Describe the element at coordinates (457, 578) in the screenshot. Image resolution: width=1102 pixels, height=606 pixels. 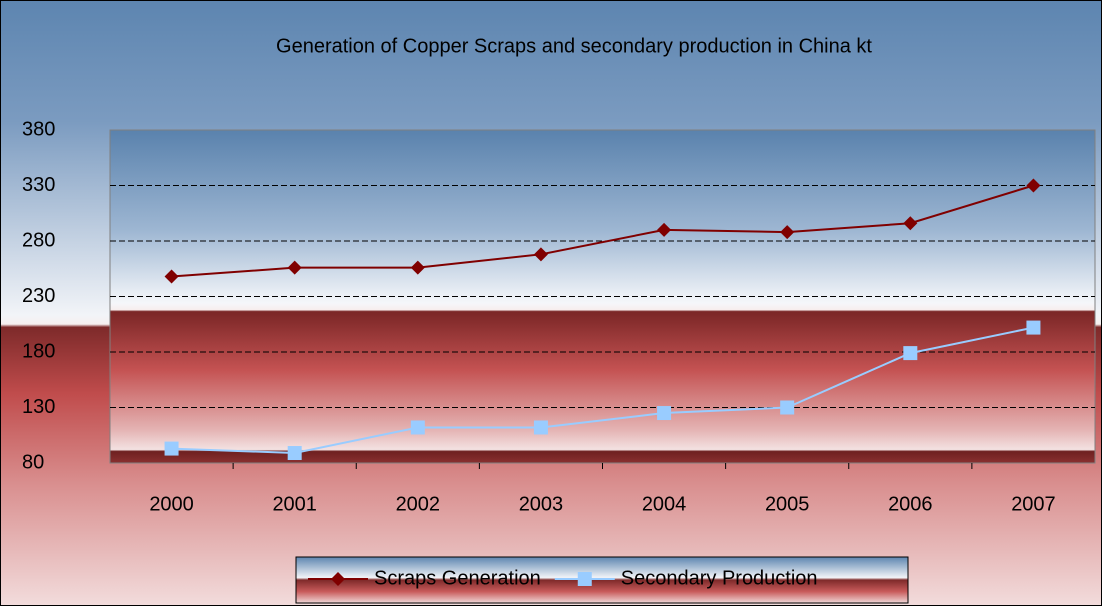
I see `legend-label: Scraps Generation` at that location.